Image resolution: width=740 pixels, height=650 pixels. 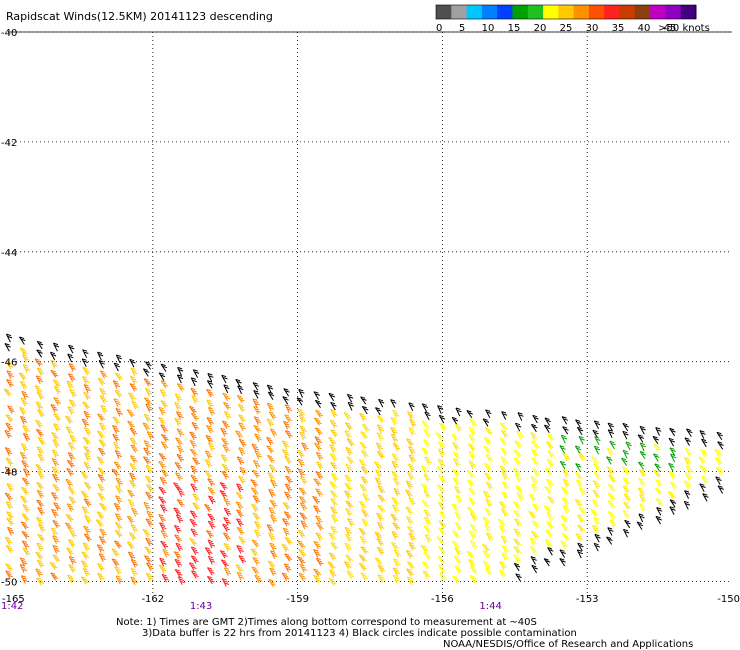 I want to click on legend-label: 10, so click(x=488, y=28).